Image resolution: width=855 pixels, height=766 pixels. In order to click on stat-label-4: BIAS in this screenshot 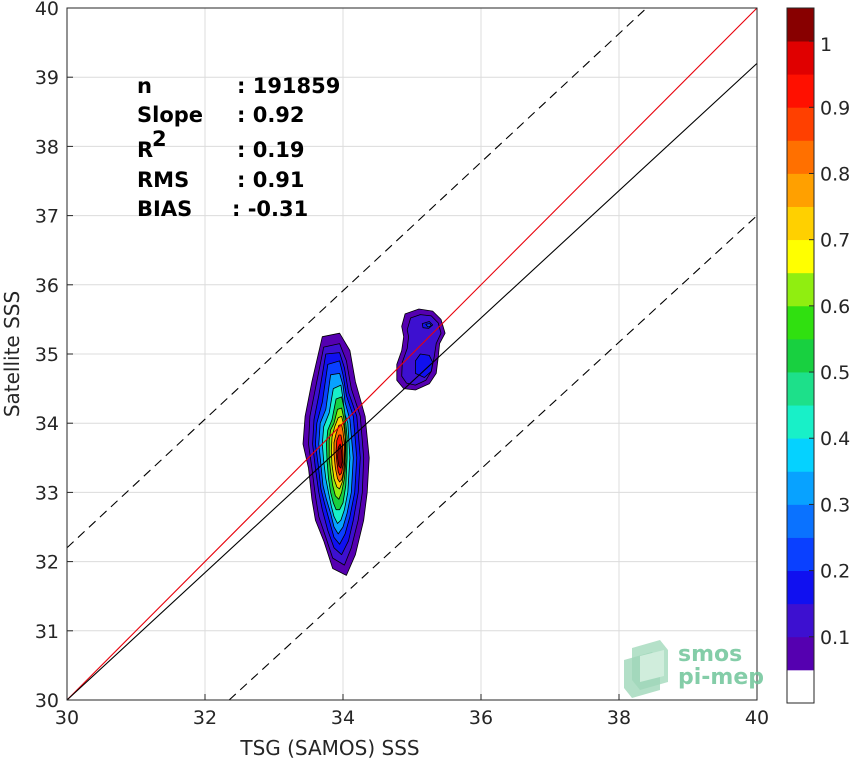, I will do `click(164, 209)`.